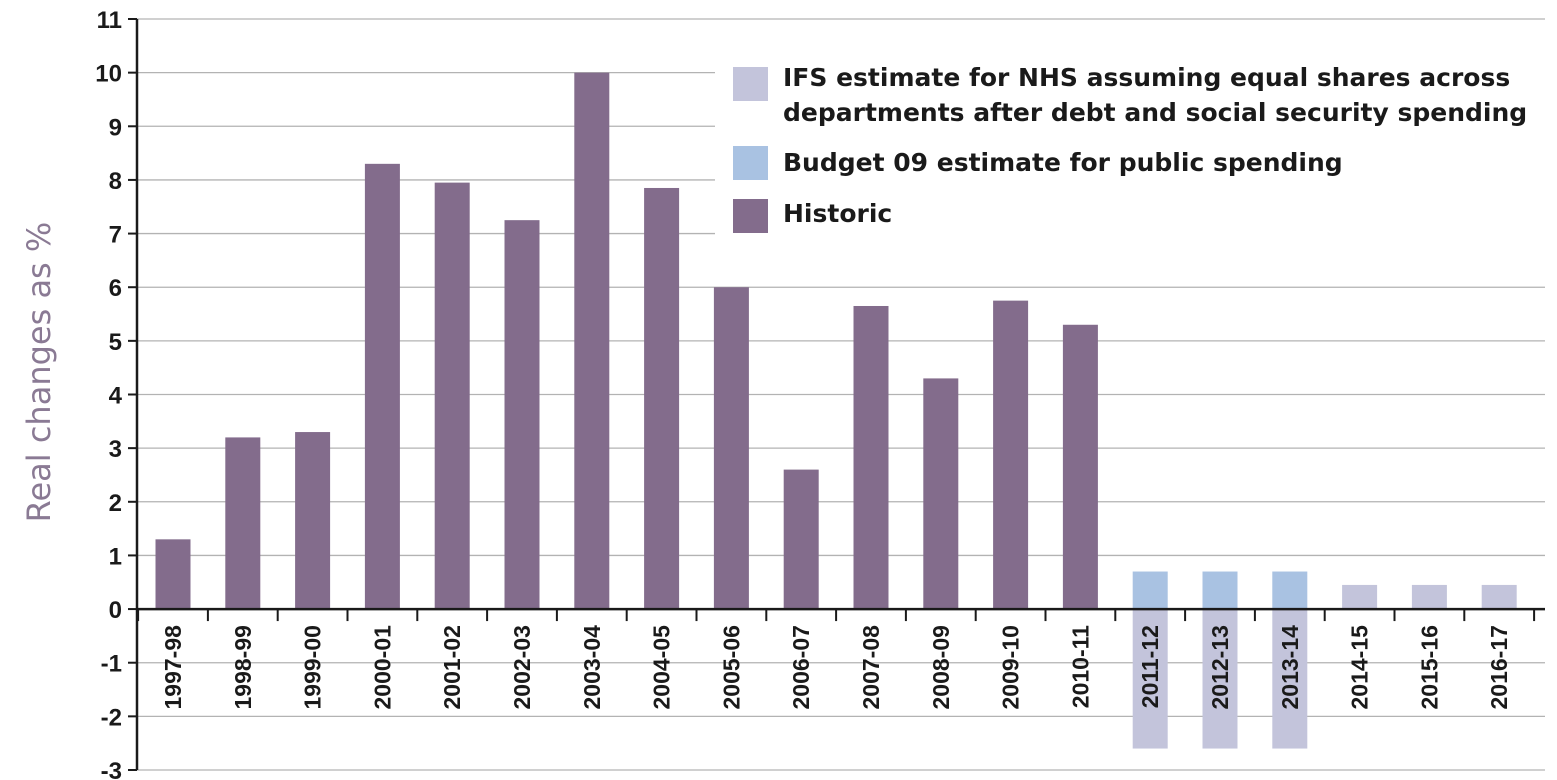 The image size is (1557, 780). I want to click on x-tick-label: 2010-11, so click(1080, 666).